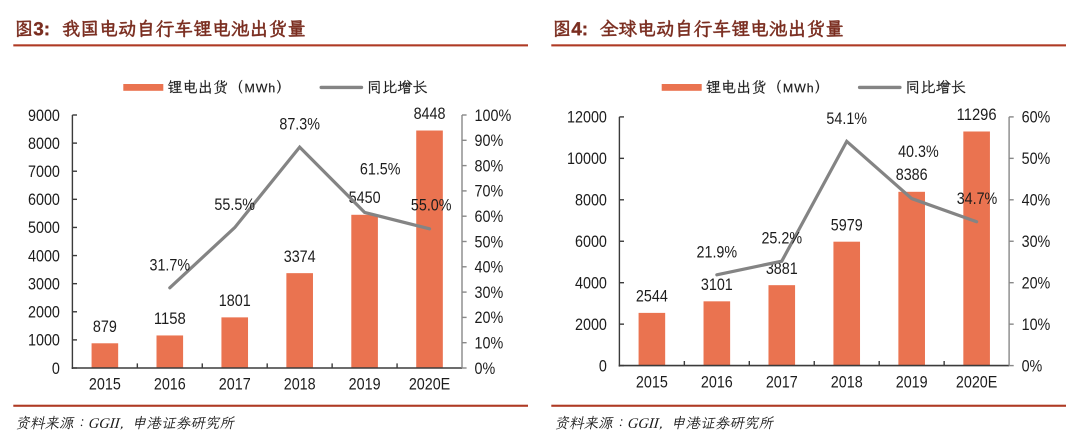 This screenshot has height=440, width=1080. What do you see at coordinates (105, 327) in the screenshot?
I see `svg-text: 879` at bounding box center [105, 327].